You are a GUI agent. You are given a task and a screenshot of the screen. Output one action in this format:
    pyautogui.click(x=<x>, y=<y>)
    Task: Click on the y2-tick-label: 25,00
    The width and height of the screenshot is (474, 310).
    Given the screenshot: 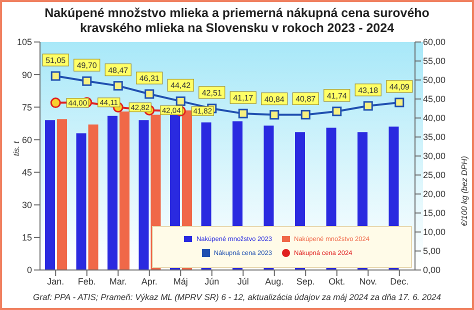 What is the action you would take?
    pyautogui.click(x=434, y=175)
    